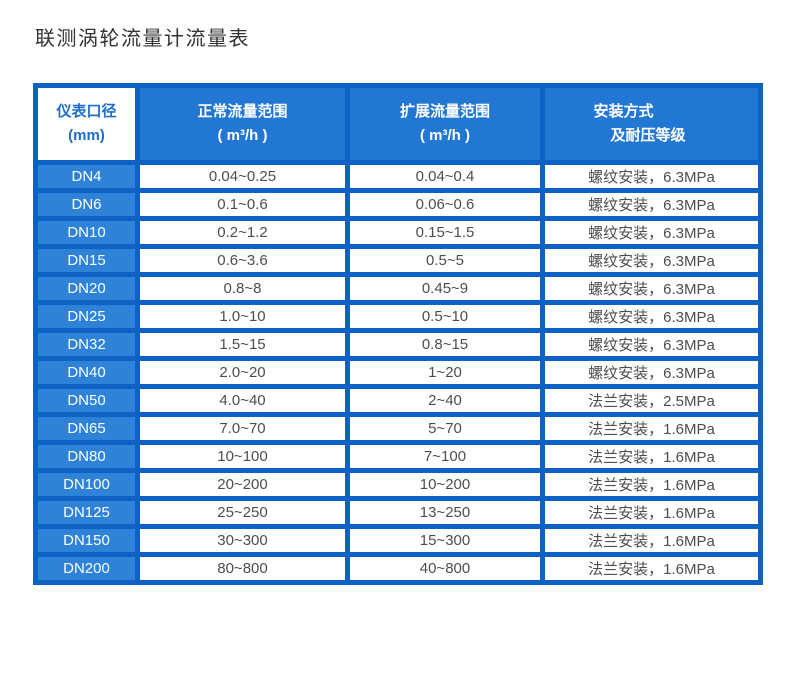  Describe the element at coordinates (445, 204) in the screenshot. I see `cell-extended-range: 0.06~0.6` at that location.